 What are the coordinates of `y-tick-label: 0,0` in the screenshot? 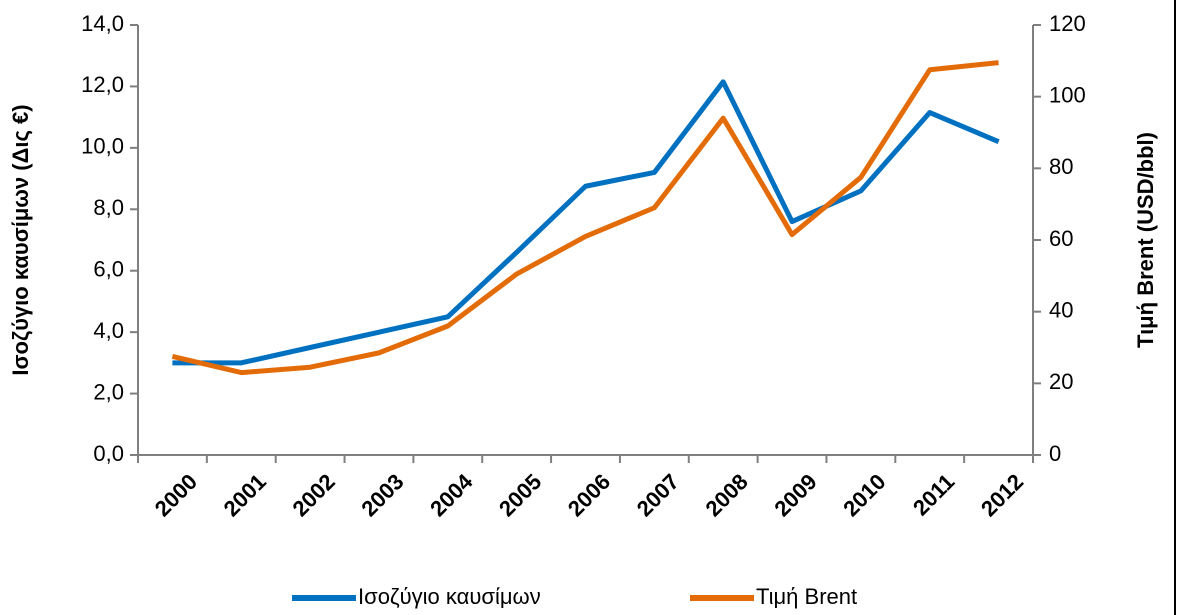 It's located at (108, 453).